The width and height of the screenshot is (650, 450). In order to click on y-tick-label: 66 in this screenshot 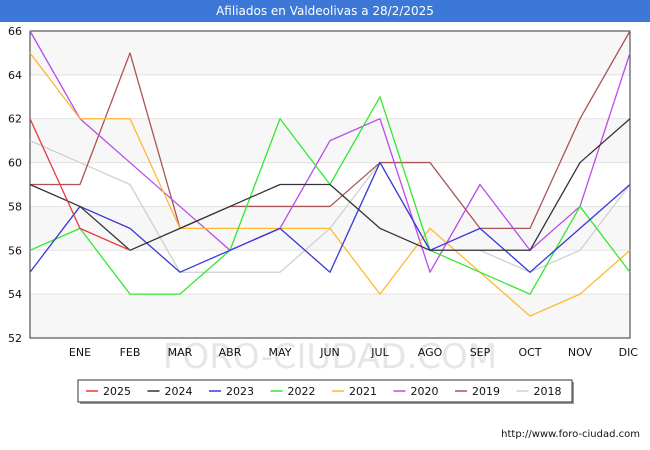, I will do `click(15, 31)`.